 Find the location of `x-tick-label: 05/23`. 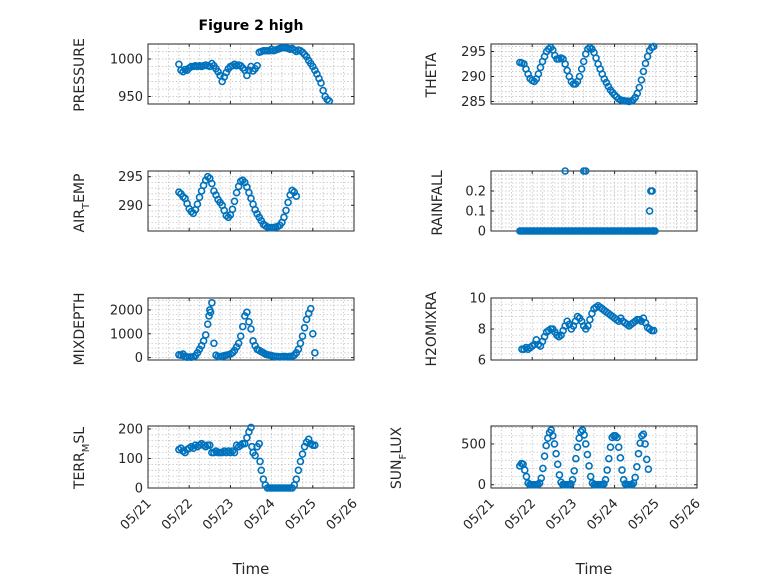

x-tick-label: 05/23 is located at coordinates (218, 514).